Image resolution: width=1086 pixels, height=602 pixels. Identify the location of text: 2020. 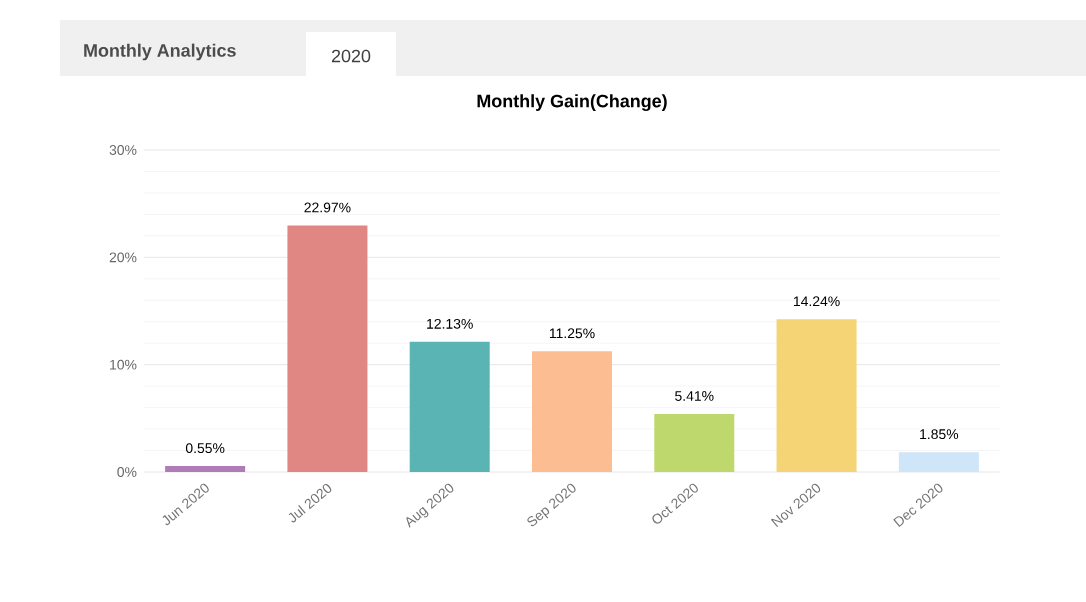
(351, 56).